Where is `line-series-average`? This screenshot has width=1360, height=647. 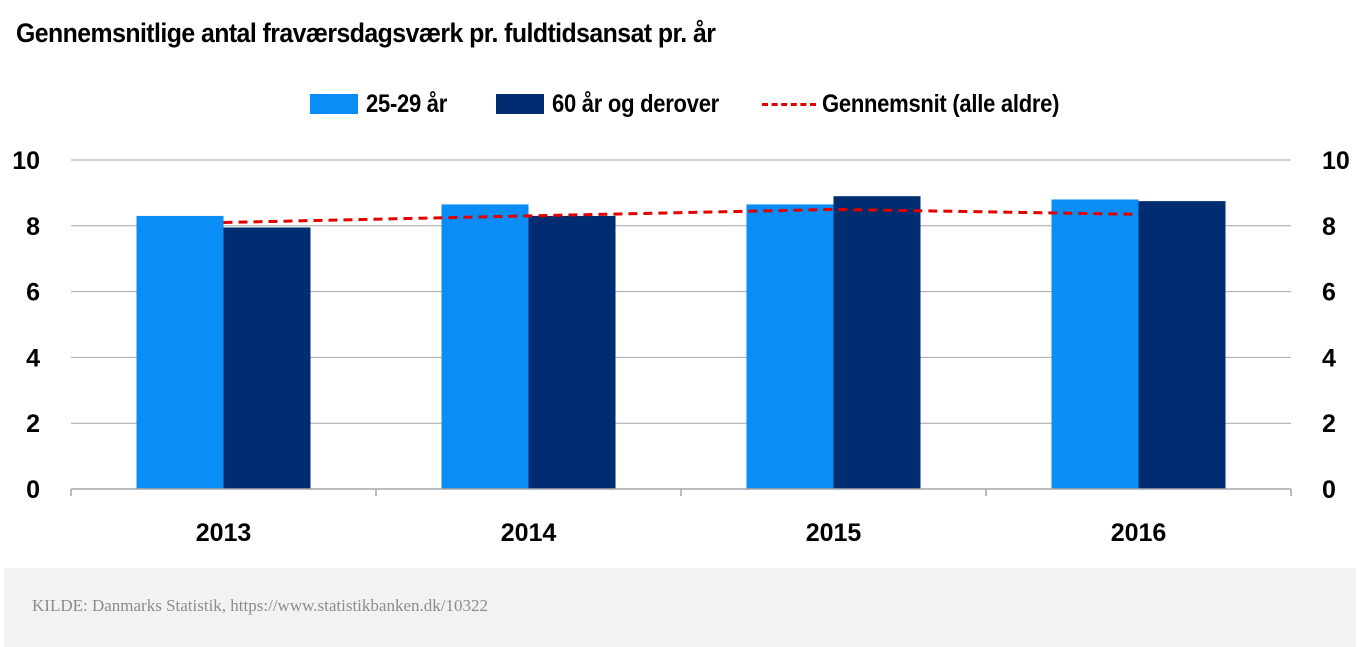 line-series-average is located at coordinates (681, 215).